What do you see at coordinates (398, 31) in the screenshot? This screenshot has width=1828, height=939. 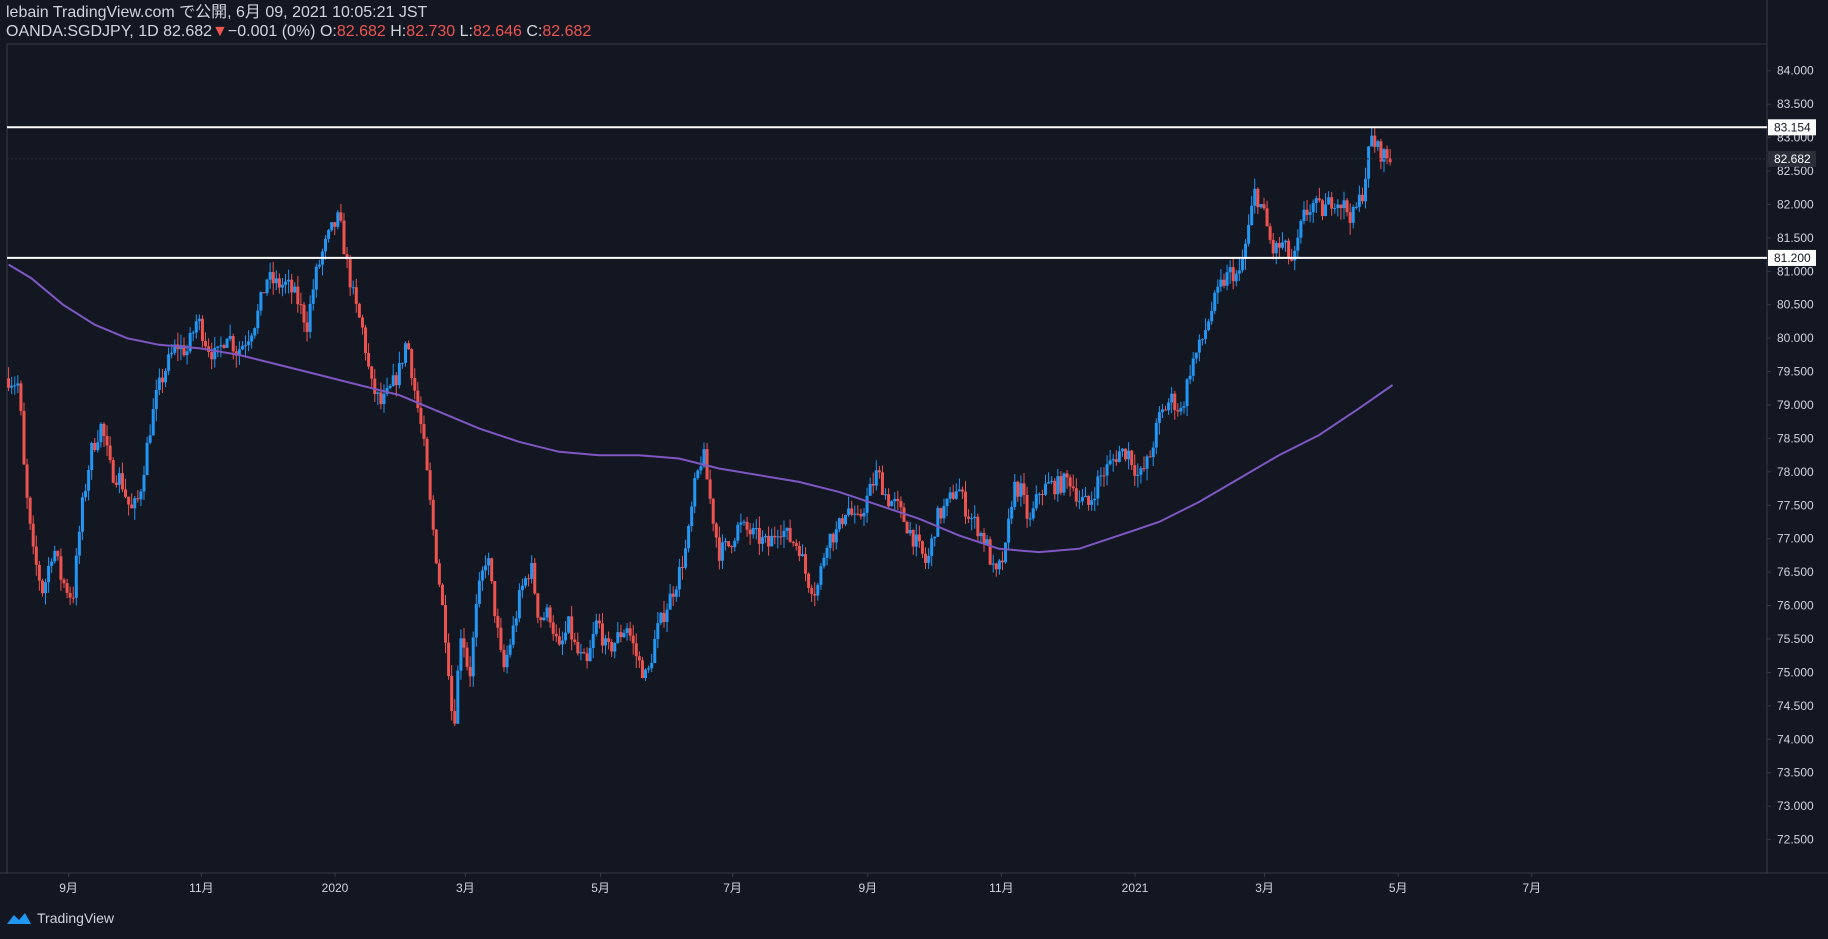 I see `high-label: H:` at bounding box center [398, 31].